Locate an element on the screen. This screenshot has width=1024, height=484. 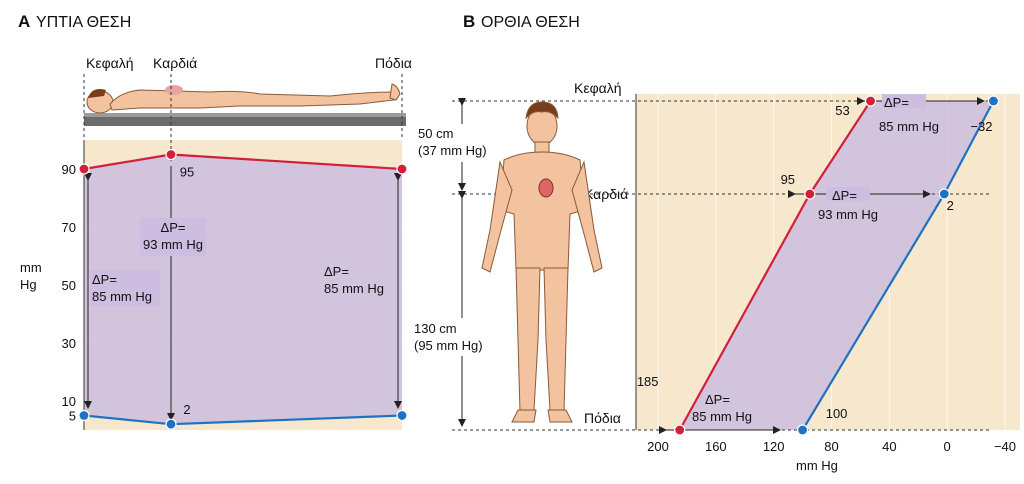
y-tick-label-a: 70 is located at coordinates (69, 227).